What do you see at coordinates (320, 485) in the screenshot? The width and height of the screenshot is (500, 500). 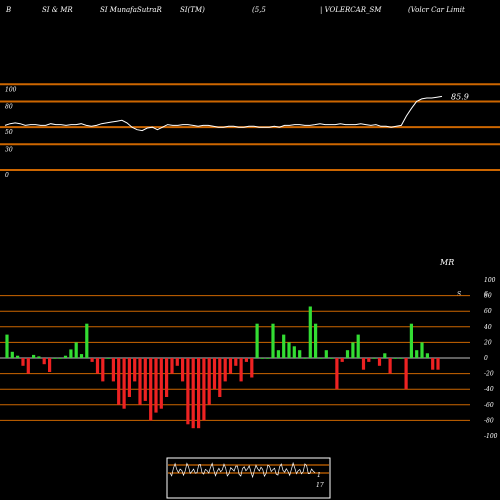 I see `mini-tick-label-17: 17` at bounding box center [320, 485].